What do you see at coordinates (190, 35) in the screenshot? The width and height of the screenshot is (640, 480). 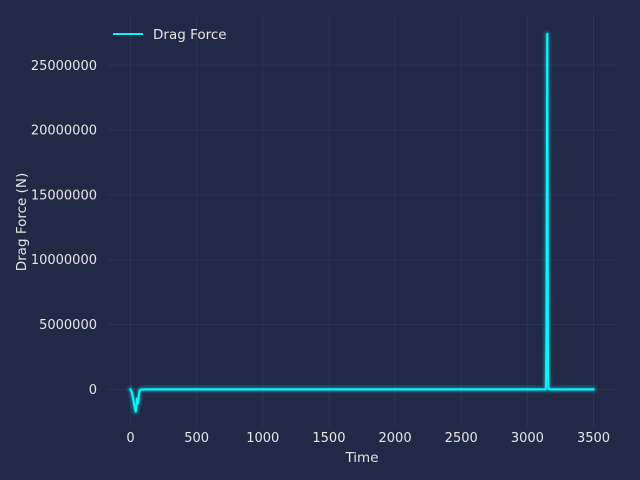 I see `legend-label: Drag Force` at bounding box center [190, 35].